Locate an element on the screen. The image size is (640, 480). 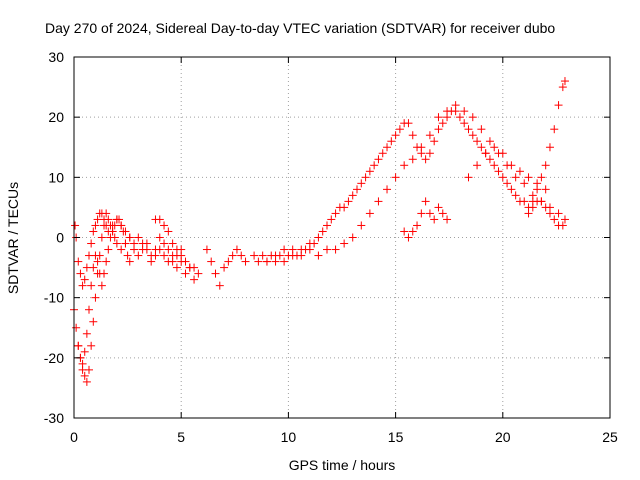
y-tick-label: -20 is located at coordinates (54, 358).